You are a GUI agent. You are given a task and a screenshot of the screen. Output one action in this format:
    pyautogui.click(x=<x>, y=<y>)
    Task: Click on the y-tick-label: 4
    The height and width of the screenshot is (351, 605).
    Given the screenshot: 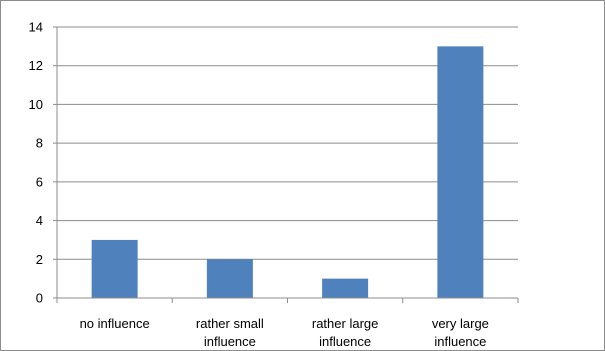 What is the action you would take?
    pyautogui.click(x=39, y=220)
    